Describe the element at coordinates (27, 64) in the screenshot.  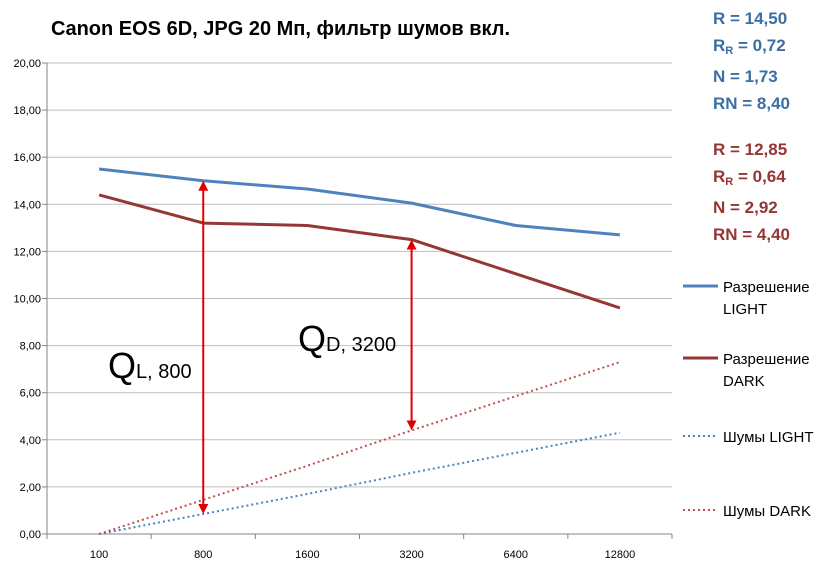
I see `y-tick-label: 20,00` at that location.